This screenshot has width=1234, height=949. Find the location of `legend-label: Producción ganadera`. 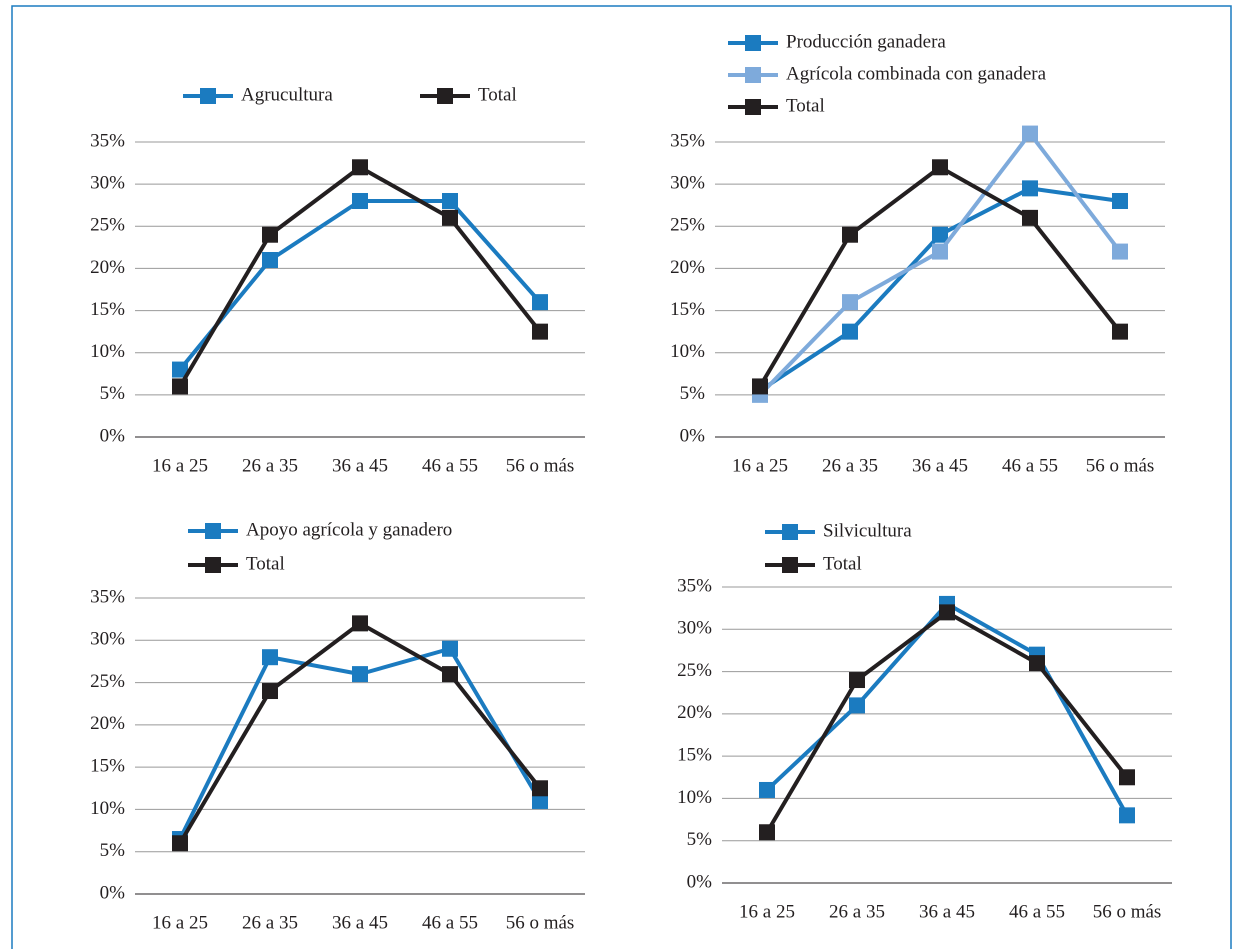

legend-label: Producción ganadera is located at coordinates (866, 41).